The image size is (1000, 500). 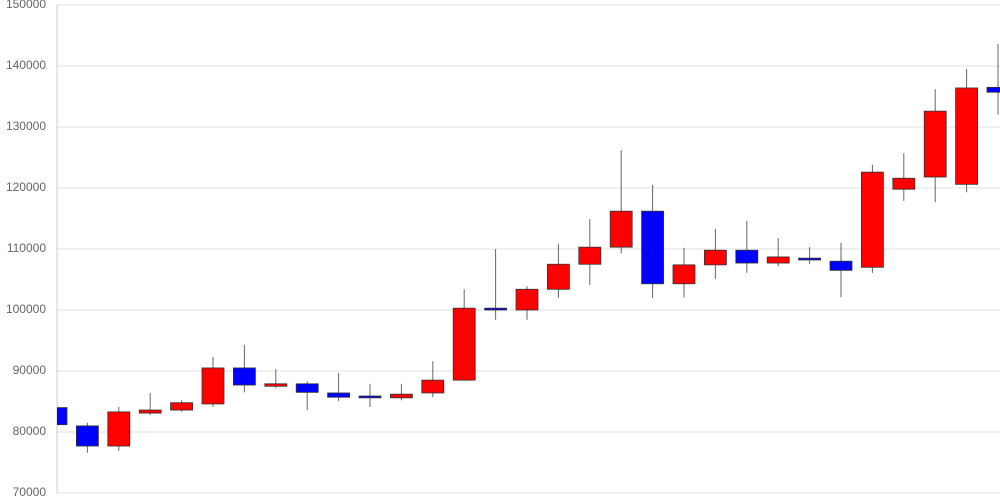 I want to click on y-tick-label: 150000, so click(x=26, y=5).